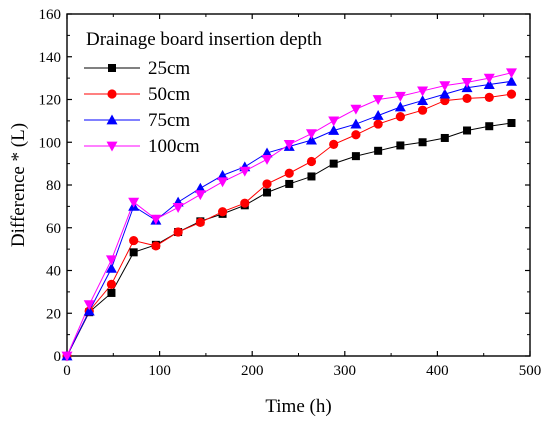 Image resolution: width=550 pixels, height=424 pixels. What do you see at coordinates (58, 357) in the screenshot?
I see `y-tick-label: 0` at bounding box center [58, 357].